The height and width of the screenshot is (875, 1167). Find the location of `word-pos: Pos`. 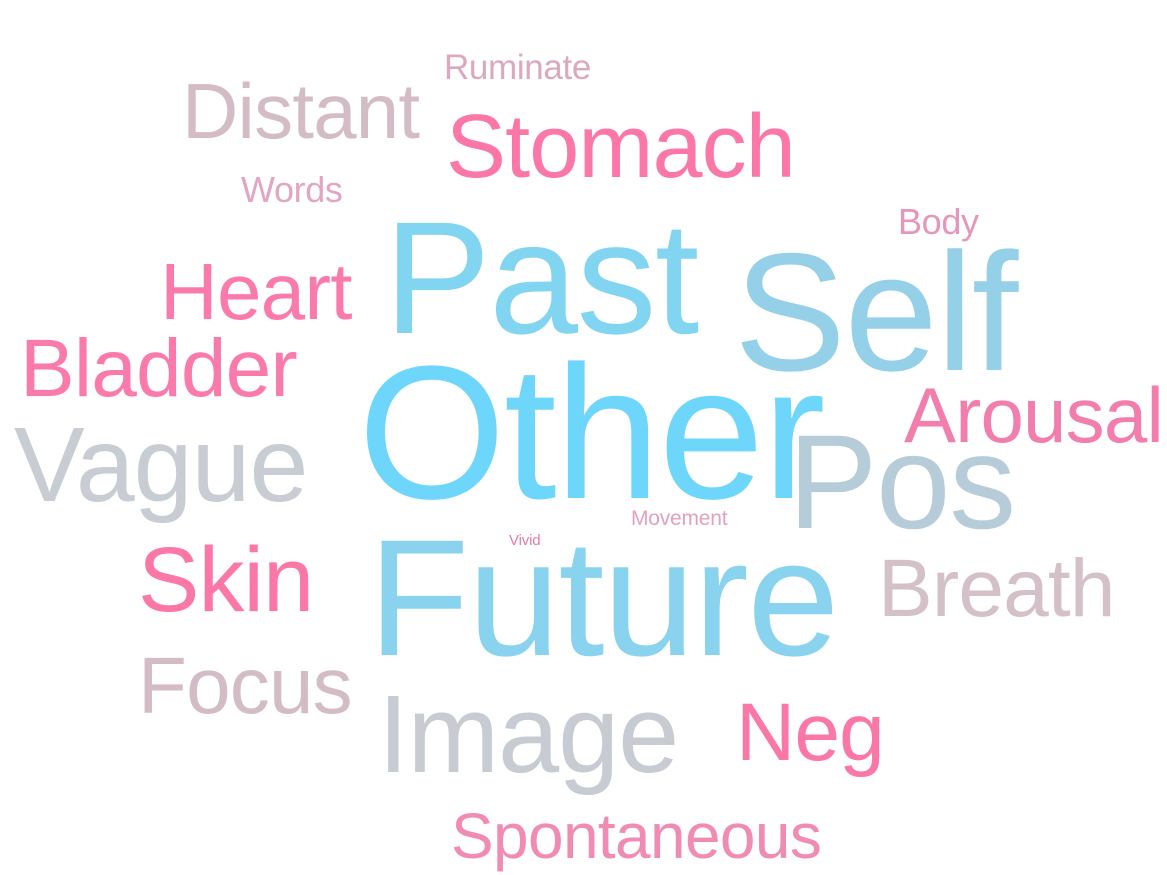

word-pos: Pos is located at coordinates (902, 482).